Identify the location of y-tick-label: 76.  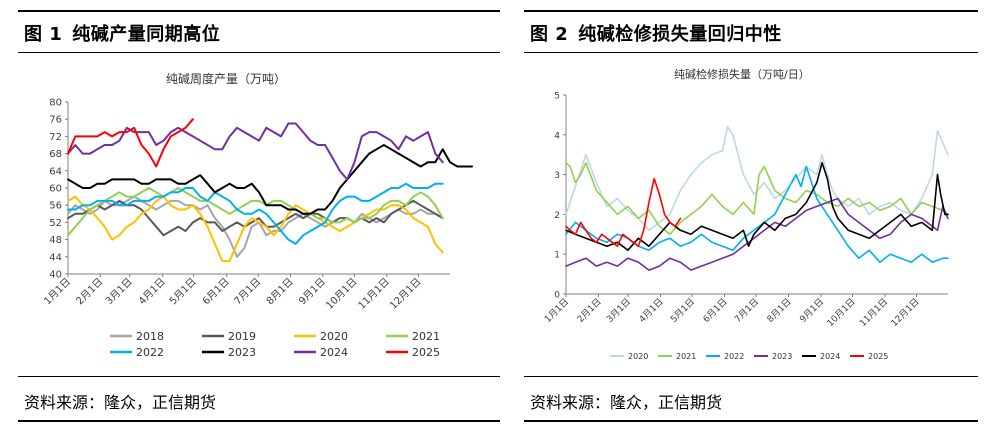
(55, 120).